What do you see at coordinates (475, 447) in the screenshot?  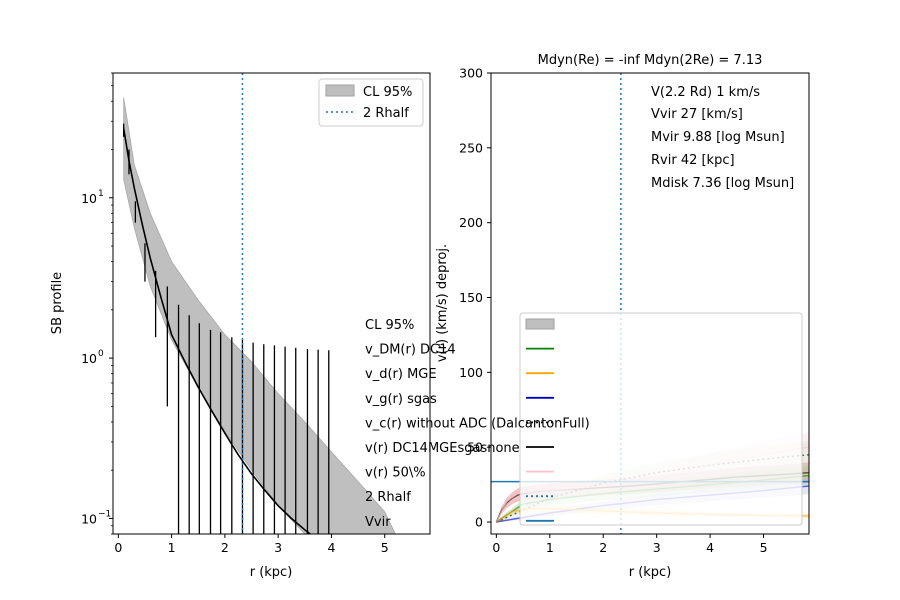 I see `y-tick-label: 50` at bounding box center [475, 447].